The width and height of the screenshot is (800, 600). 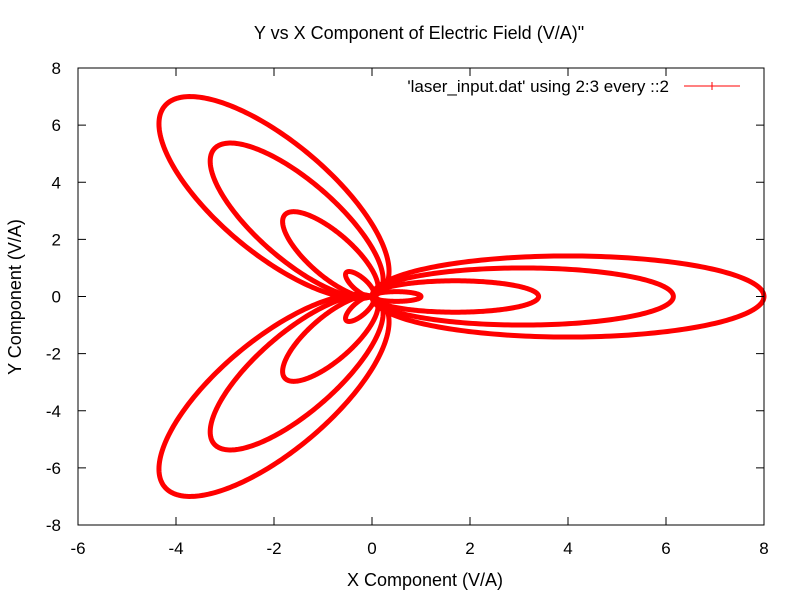 What do you see at coordinates (15, 297) in the screenshot?
I see `y-axis-label: Y Component (V/A)` at bounding box center [15, 297].